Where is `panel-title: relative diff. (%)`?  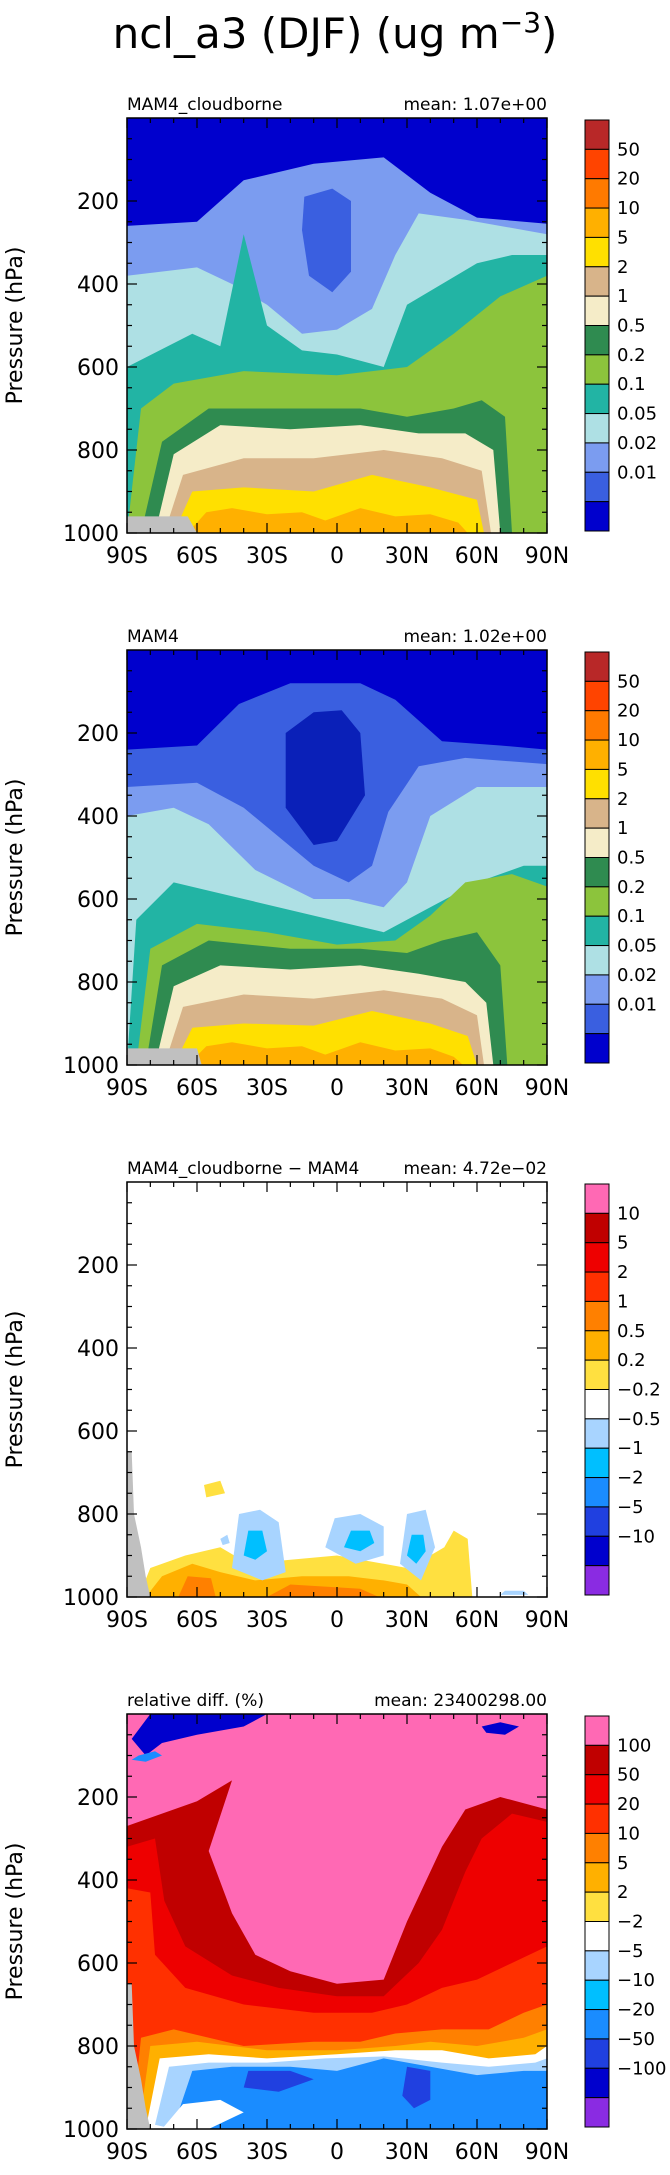 panel-title: relative diff. (%) is located at coordinates (195, 1701).